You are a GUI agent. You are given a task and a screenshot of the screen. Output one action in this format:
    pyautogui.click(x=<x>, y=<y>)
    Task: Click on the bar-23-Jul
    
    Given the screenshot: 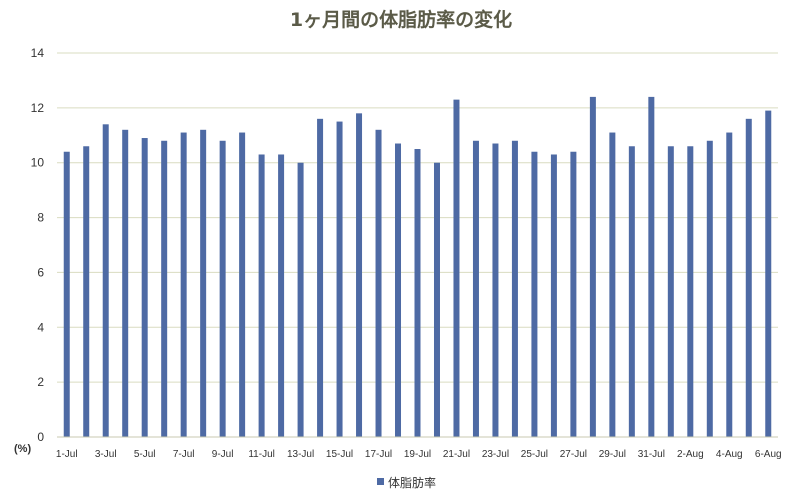 What is the action you would take?
    pyautogui.click(x=495, y=290)
    